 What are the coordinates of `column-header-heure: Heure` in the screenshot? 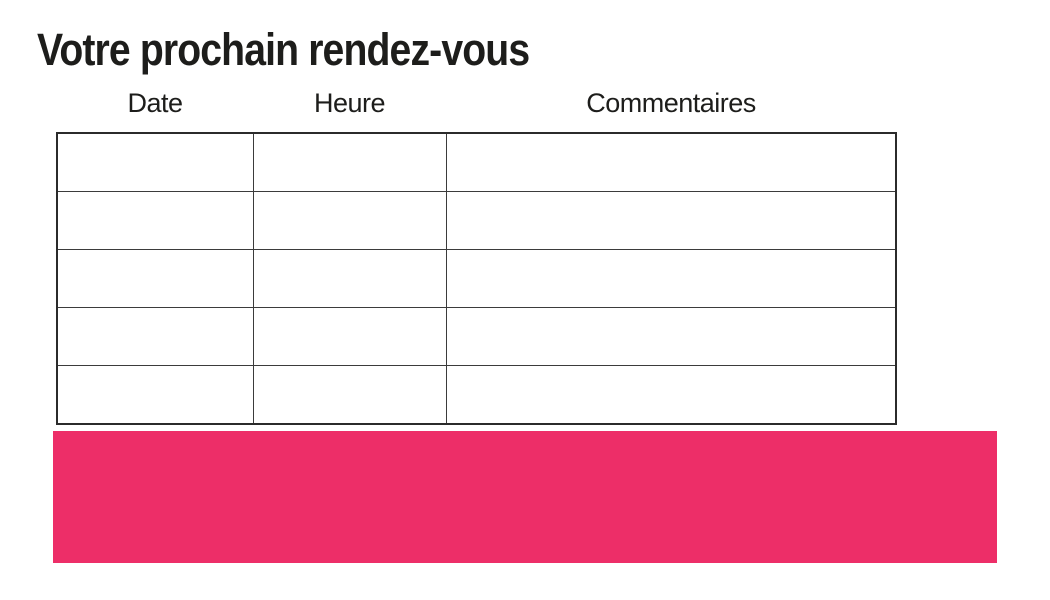 It's located at (349, 103).